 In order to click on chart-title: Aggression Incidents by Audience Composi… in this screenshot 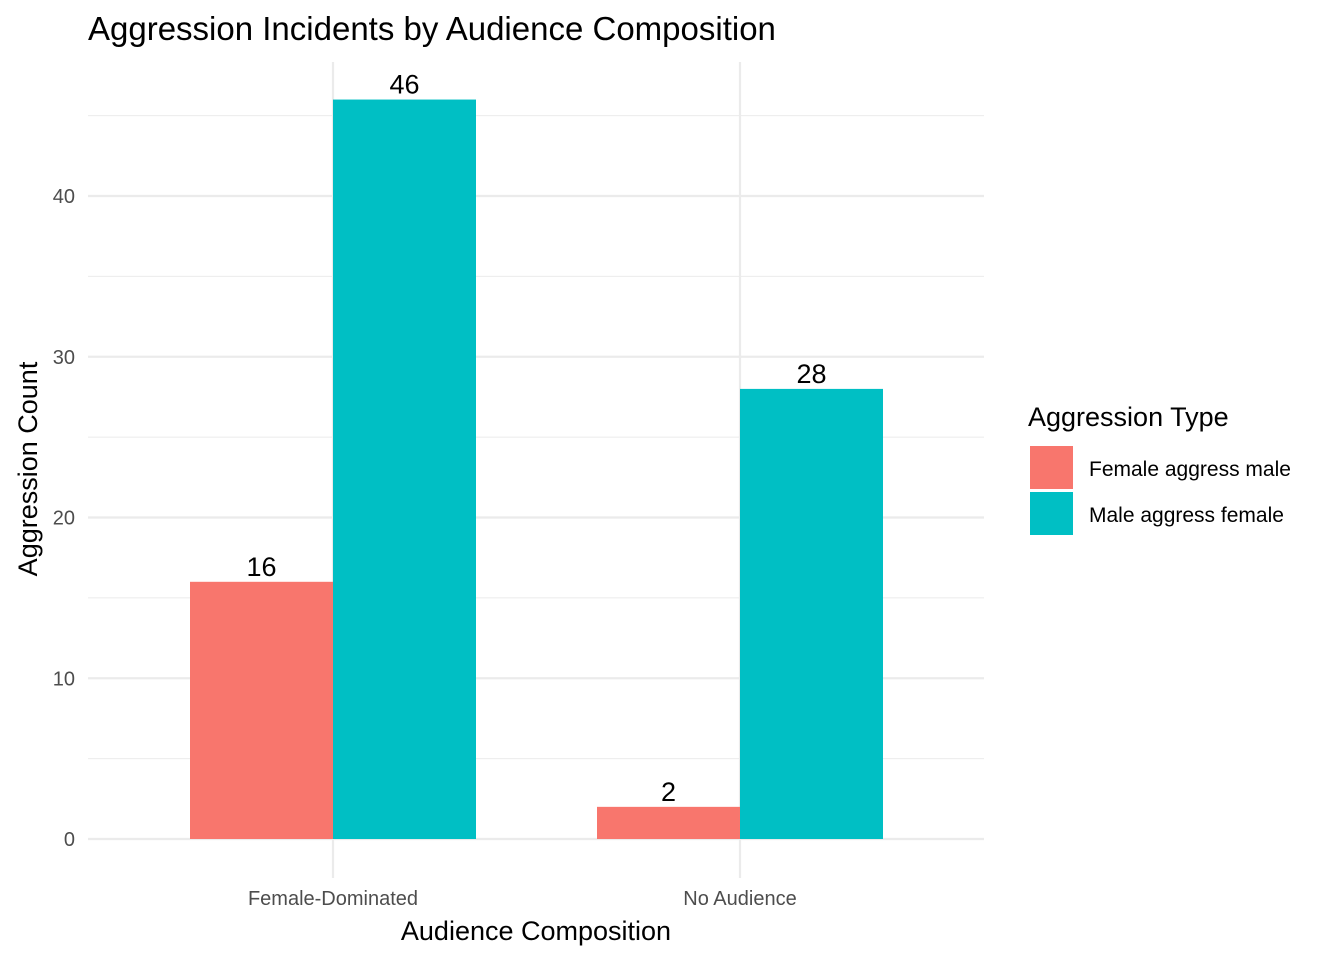, I will do `click(432, 28)`.